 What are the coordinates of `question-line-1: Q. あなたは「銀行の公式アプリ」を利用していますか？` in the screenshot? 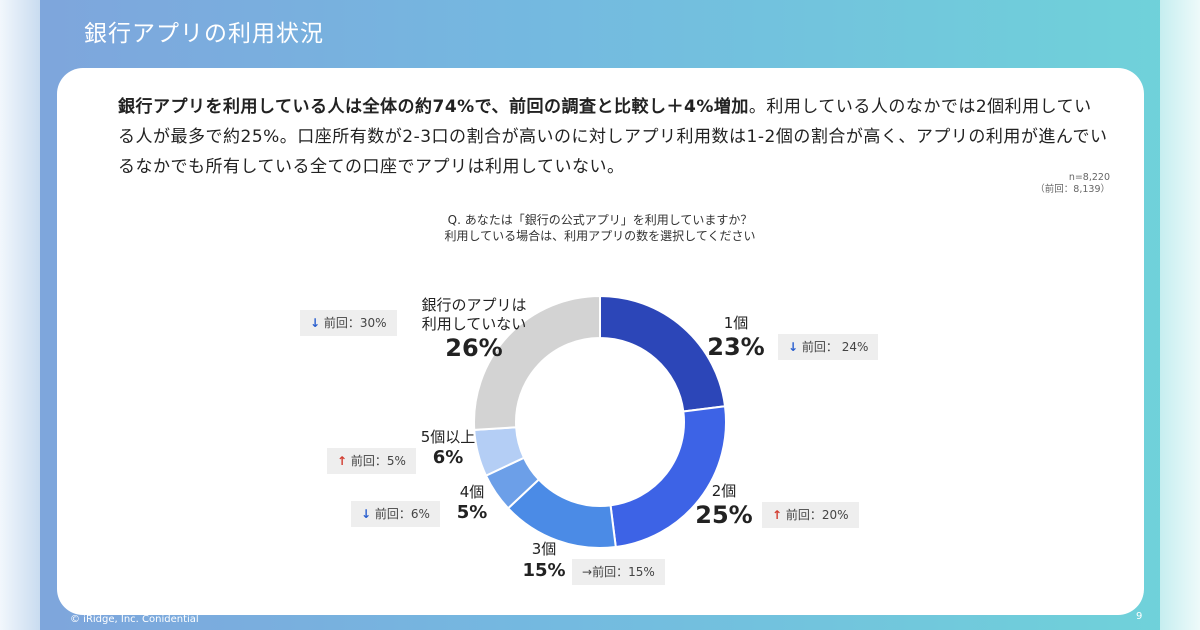 It's located at (600, 220).